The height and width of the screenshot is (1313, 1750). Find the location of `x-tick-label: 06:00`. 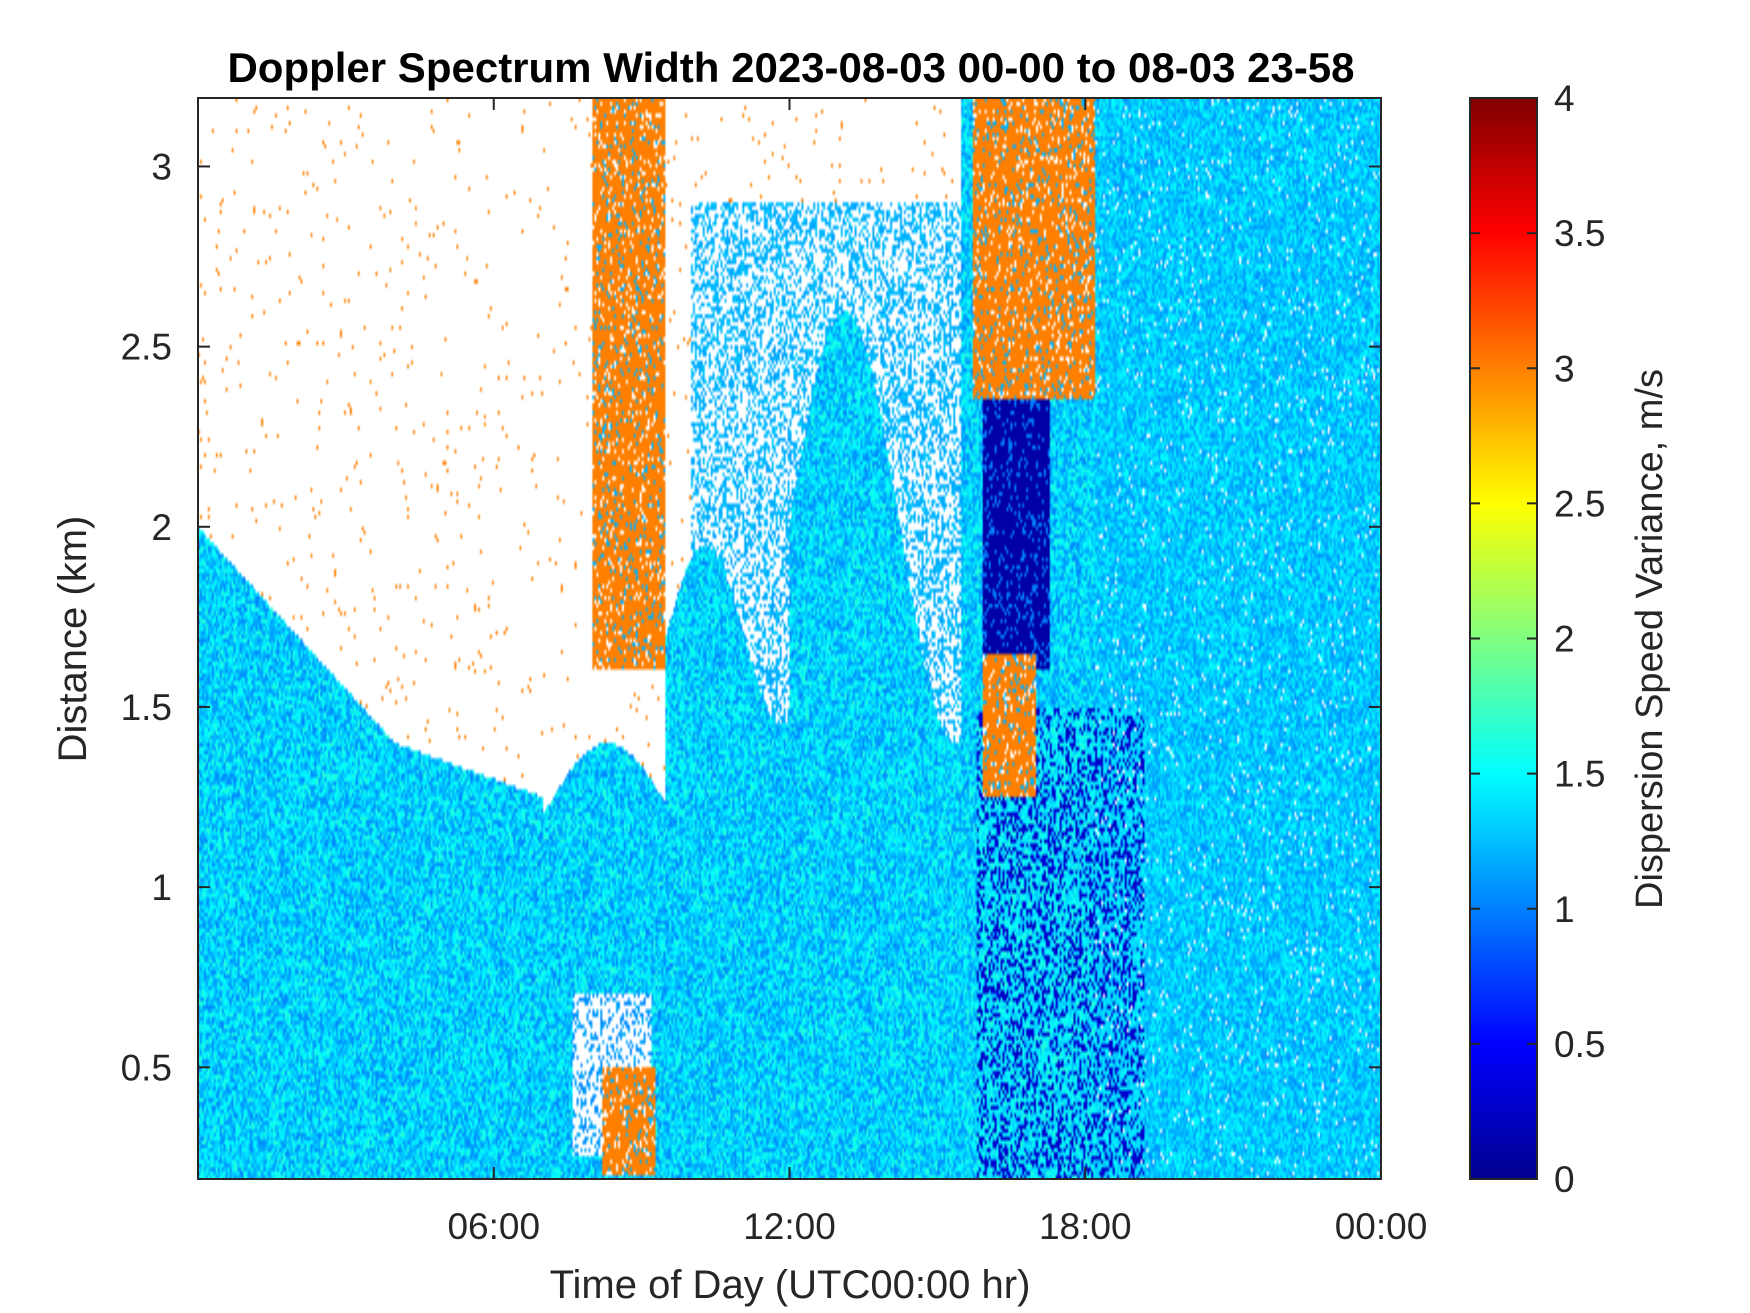

x-tick-label: 06:00 is located at coordinates (493, 1226).